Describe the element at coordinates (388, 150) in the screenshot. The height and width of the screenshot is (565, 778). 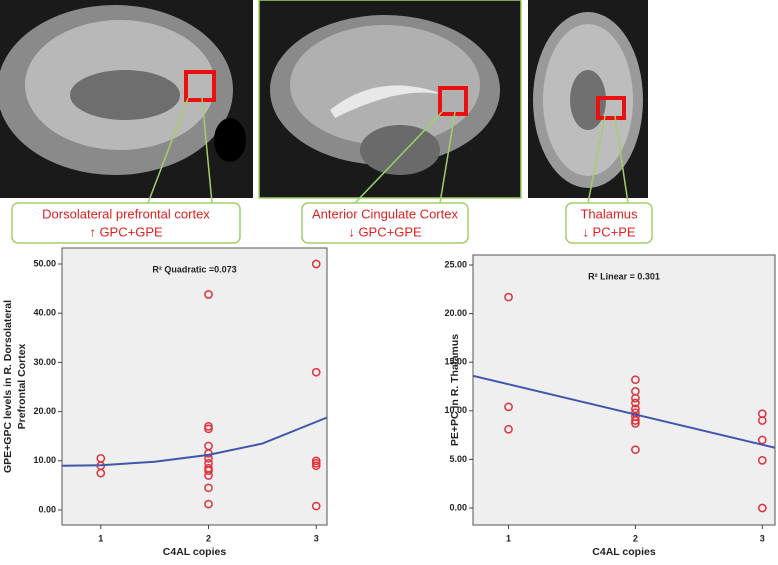
I see `connectors` at that location.